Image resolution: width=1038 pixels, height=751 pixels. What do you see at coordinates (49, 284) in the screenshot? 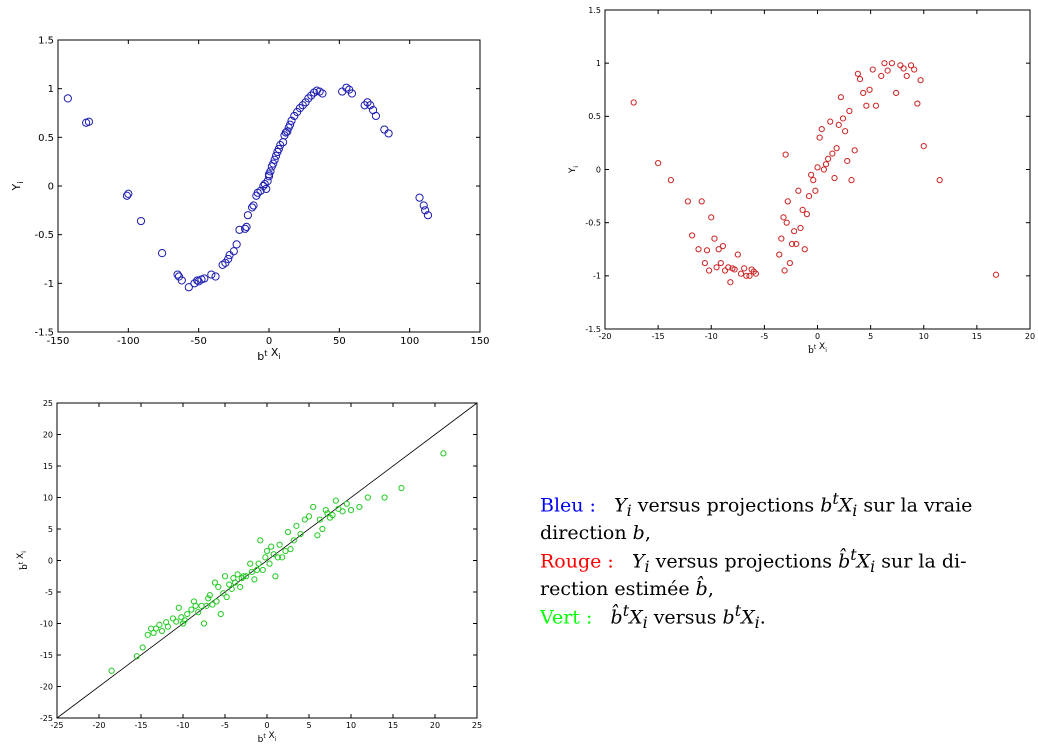
I see `y-tick-label: -1` at bounding box center [49, 284].